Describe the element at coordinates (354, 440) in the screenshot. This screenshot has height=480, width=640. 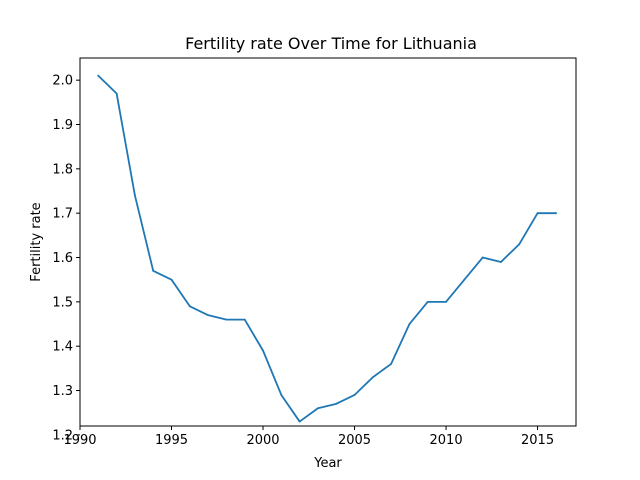
I see `x-tick-label: 2005` at that location.